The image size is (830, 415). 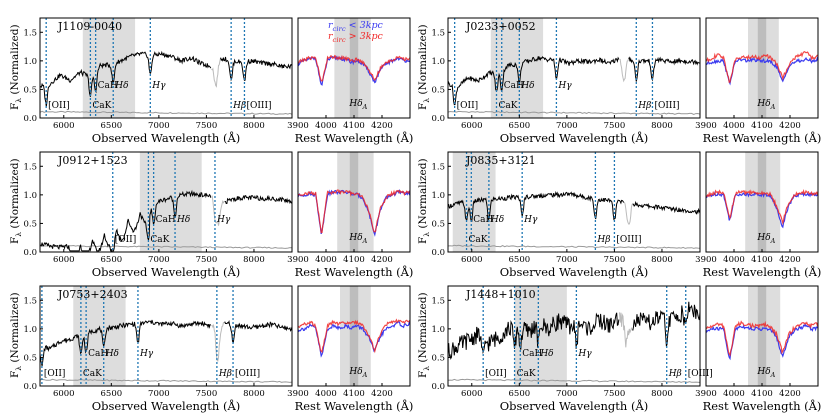 I want to click on object-name-label: J0753+2403, so click(x=92, y=294).